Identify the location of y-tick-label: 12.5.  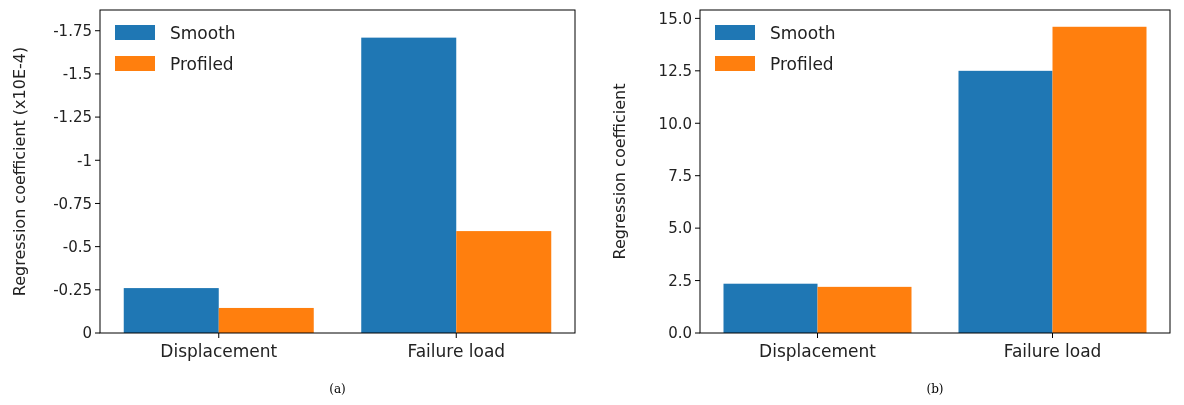
(675, 71).